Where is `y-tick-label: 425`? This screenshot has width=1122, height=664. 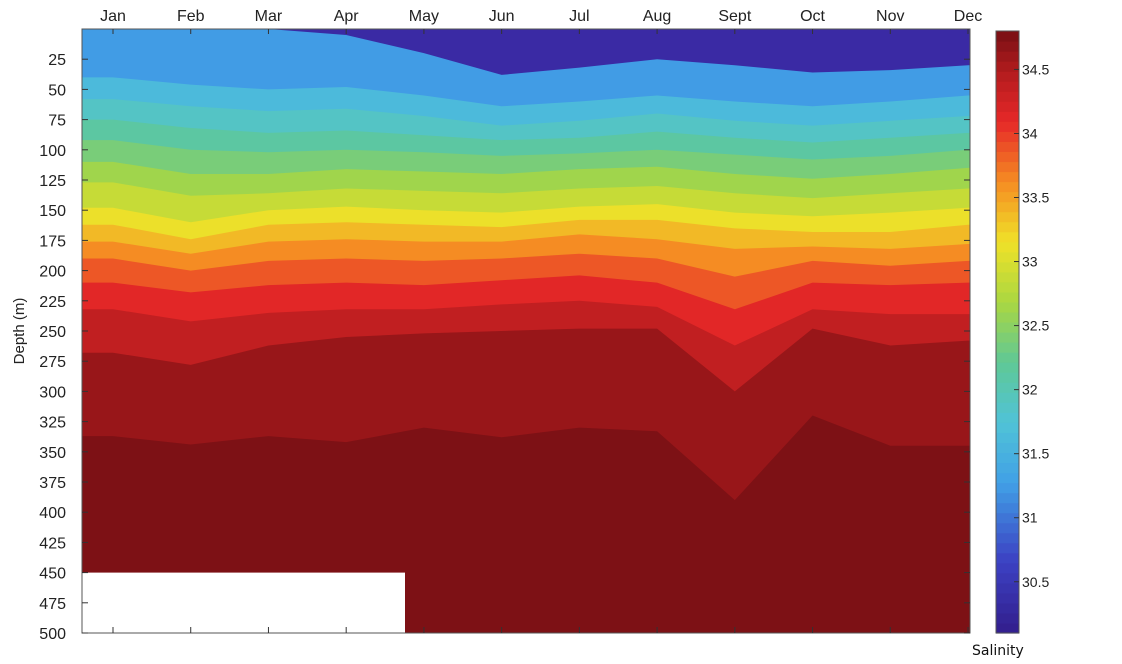
y-tick-label: 425 is located at coordinates (52, 543).